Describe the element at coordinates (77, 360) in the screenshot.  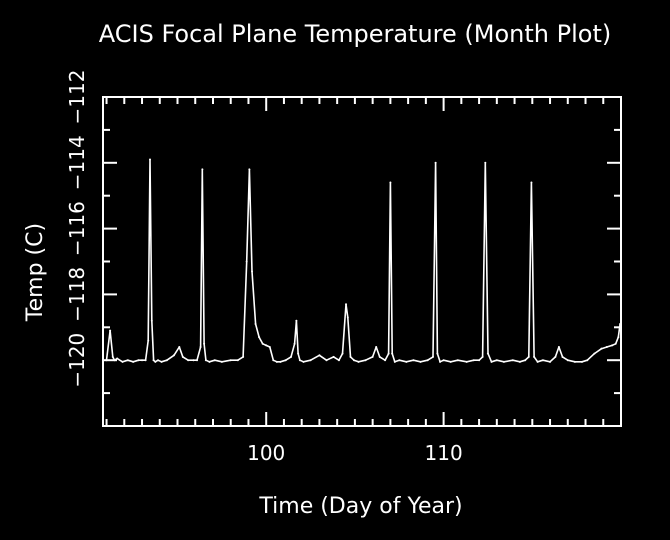
I see `y-tick-label: −120` at that location.